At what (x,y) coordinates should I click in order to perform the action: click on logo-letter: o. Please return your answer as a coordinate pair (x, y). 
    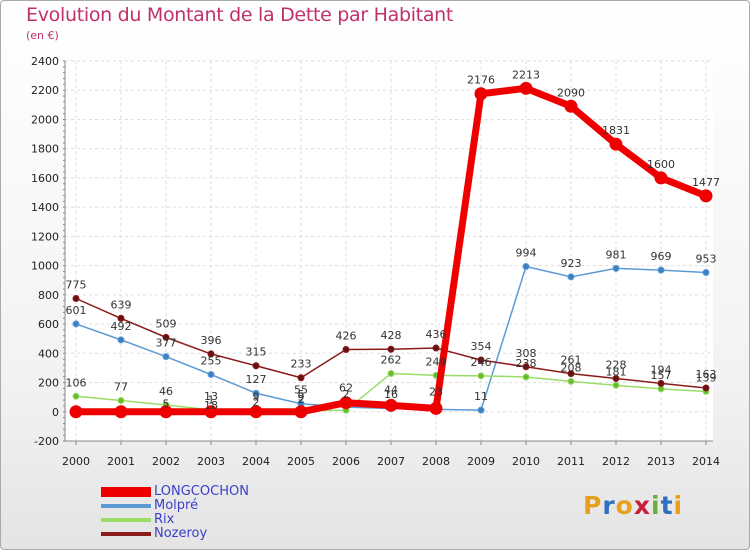
    Looking at the image, I should click on (624, 505).